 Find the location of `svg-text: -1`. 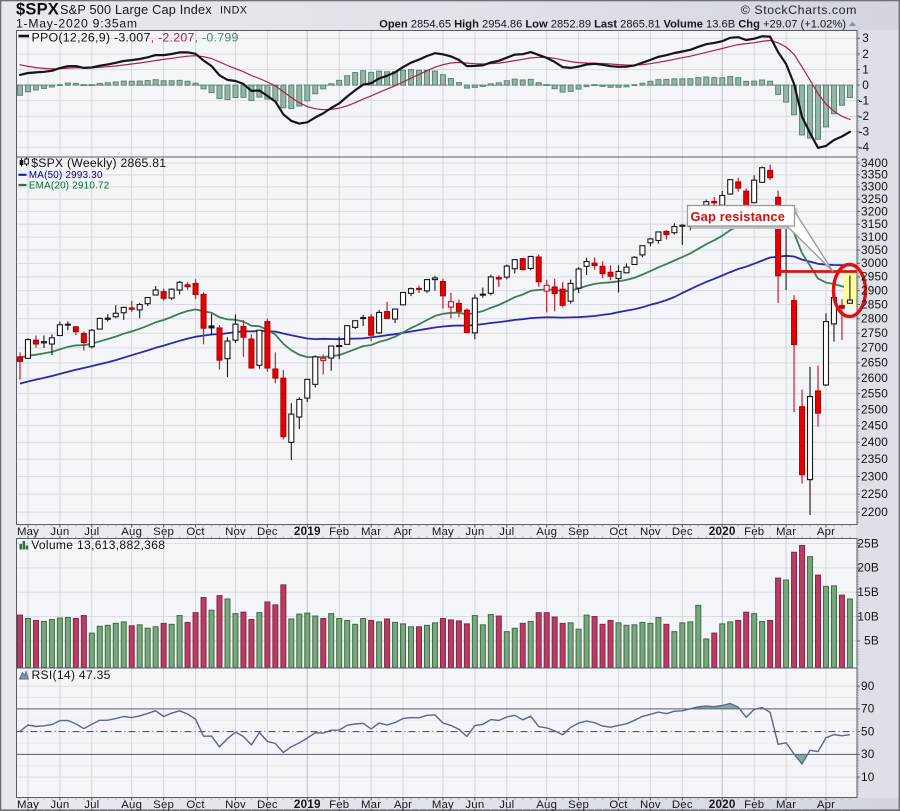

svg-text: -1 is located at coordinates (864, 100).